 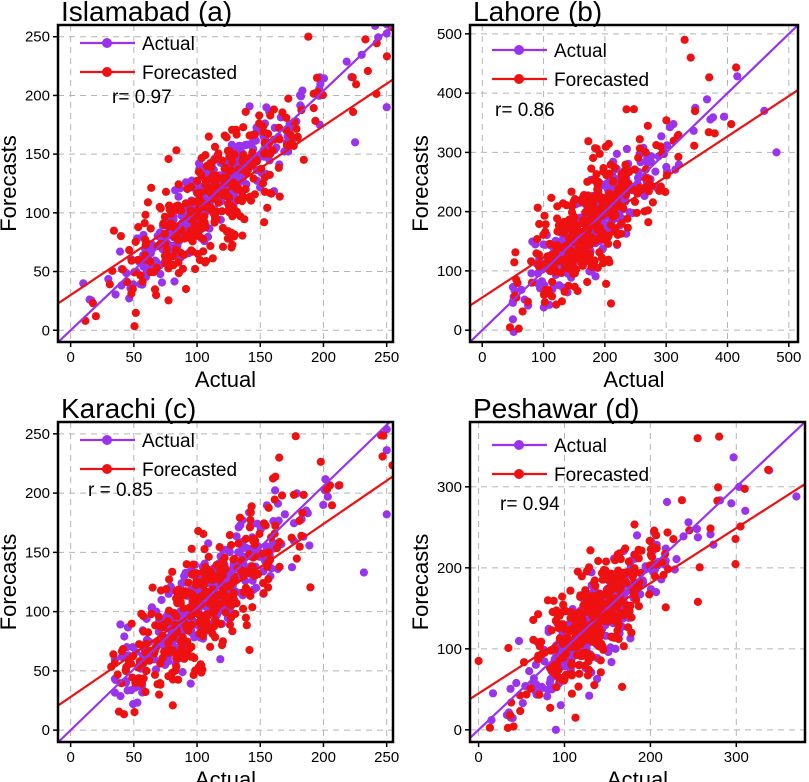 What do you see at coordinates (37, 552) in the screenshot?
I see `y-tick-label: 150` at bounding box center [37, 552].